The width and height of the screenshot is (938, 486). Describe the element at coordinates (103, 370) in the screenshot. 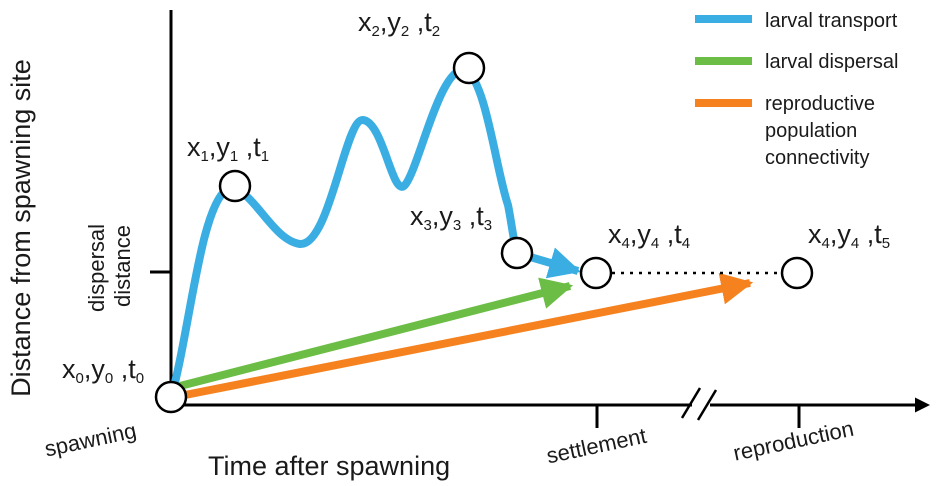

I see `point-label-p0: x0,y0 ,t0` at that location.